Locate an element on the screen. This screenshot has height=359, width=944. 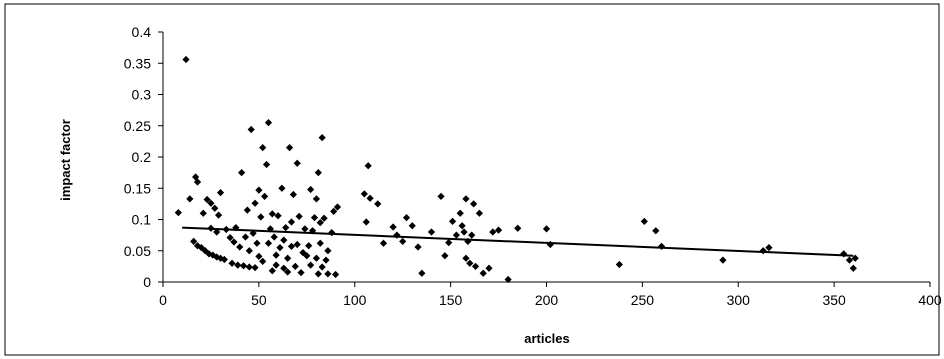
x-tick-label: 300 is located at coordinates (739, 300).